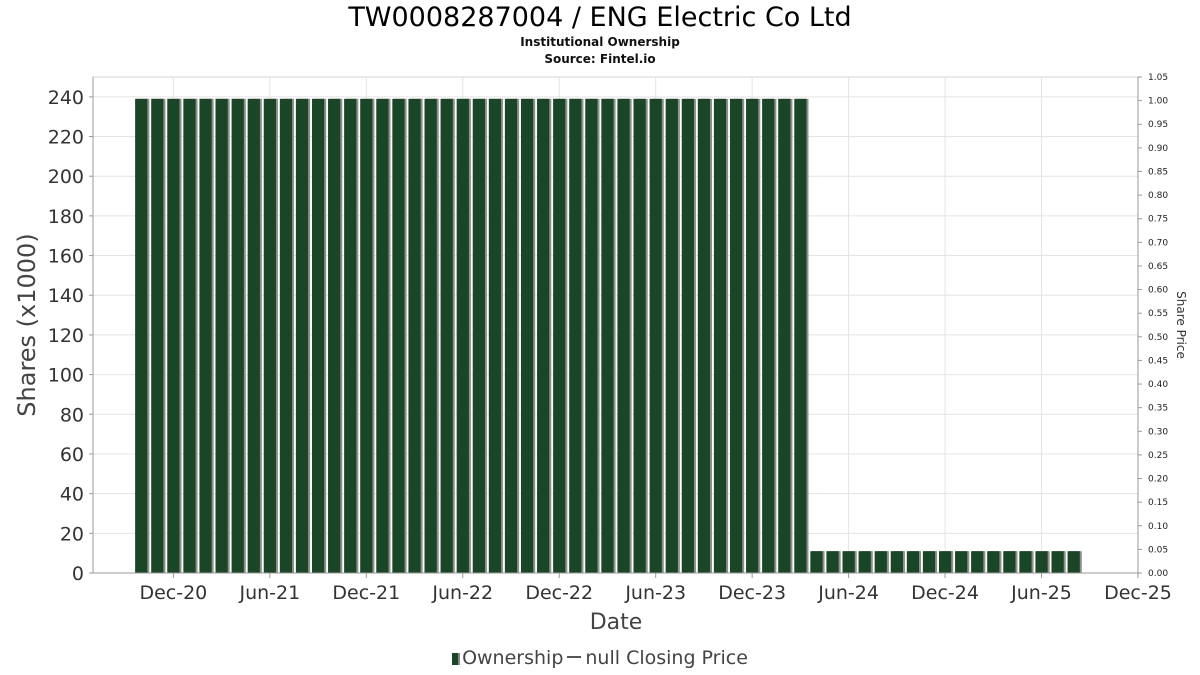  What do you see at coordinates (66, 177) in the screenshot?
I see `y-tick-label: 200` at bounding box center [66, 177].